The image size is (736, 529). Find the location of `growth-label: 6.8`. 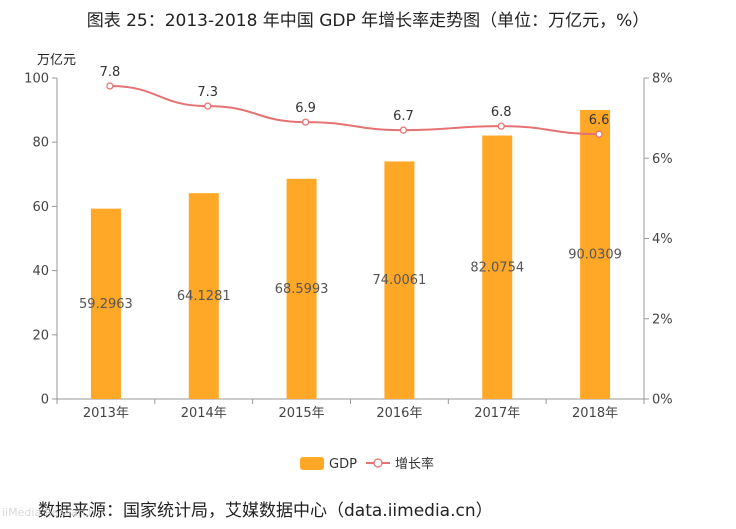

growth-label: 6.8 is located at coordinates (501, 112).